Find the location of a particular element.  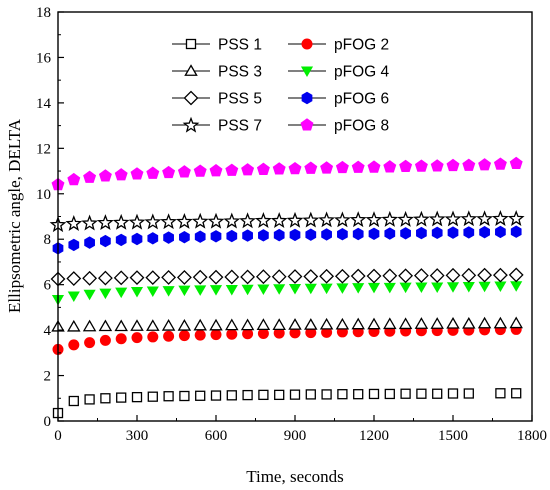

y-tick-label: 0 is located at coordinates (48, 422).